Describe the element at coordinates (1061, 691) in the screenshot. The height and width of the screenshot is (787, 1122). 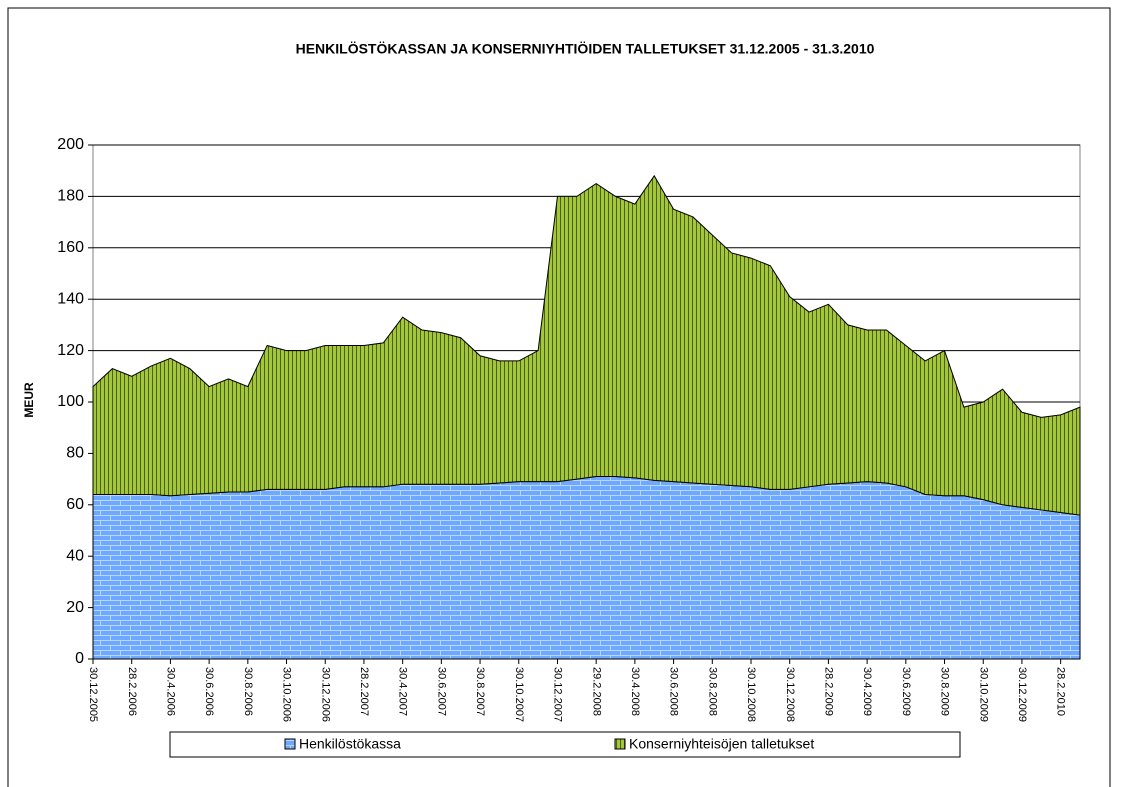
I see `x-tick-label: 28.2.2010` at that location.